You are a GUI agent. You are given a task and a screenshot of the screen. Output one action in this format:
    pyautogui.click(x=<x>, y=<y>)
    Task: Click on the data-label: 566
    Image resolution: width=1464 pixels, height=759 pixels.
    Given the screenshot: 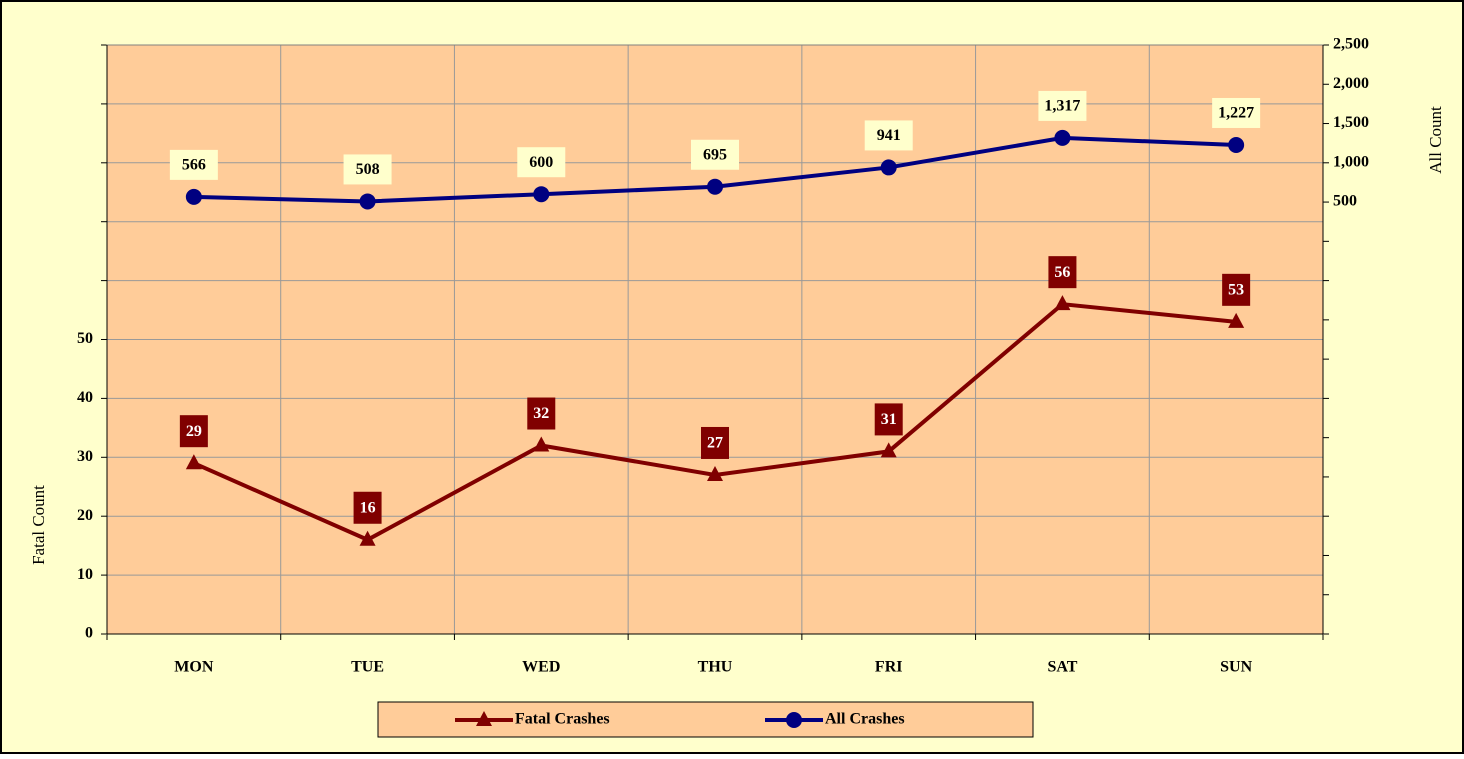 What is the action you would take?
    pyautogui.click(x=194, y=165)
    